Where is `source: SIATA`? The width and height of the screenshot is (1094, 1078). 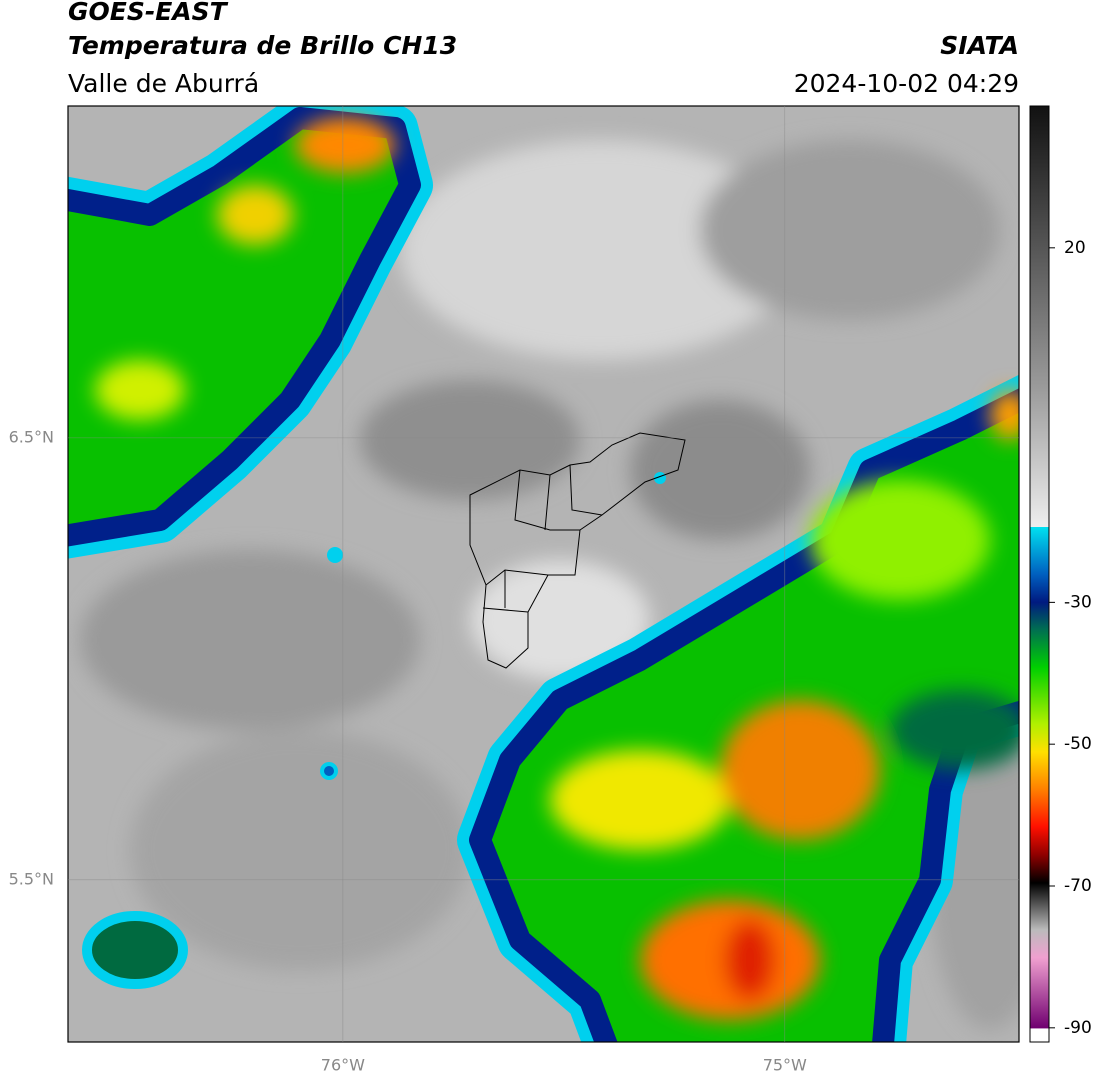 source: SIATA is located at coordinates (979, 45).